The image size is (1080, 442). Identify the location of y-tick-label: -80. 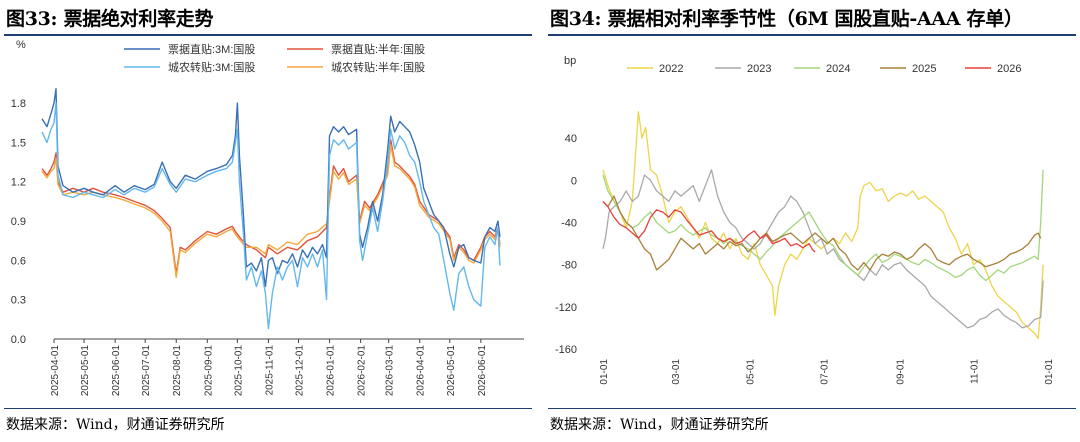
(569, 266).